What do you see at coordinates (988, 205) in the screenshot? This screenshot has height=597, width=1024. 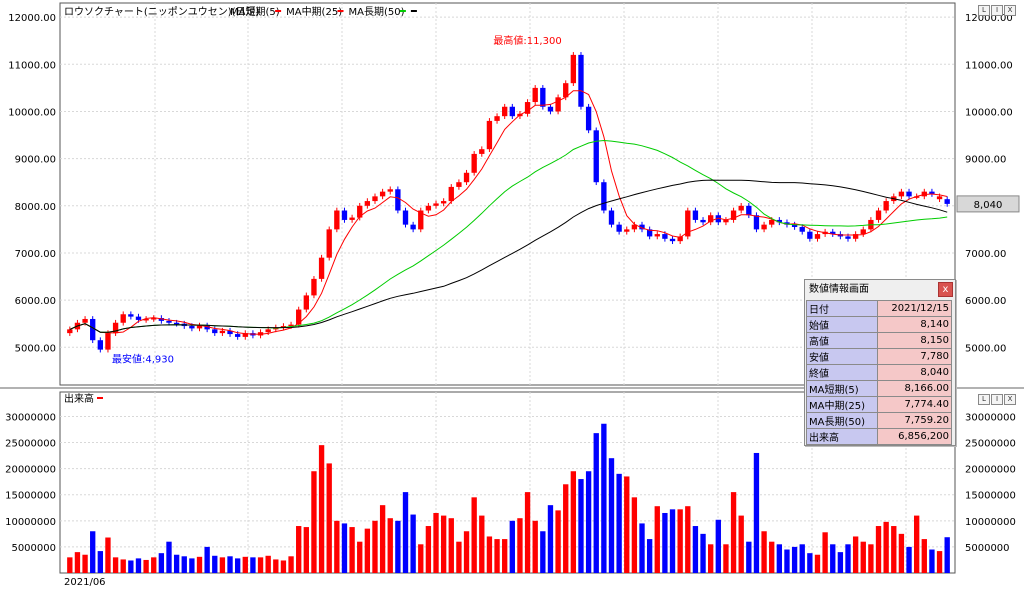 I see `last-price-value: 8,040` at bounding box center [988, 205].